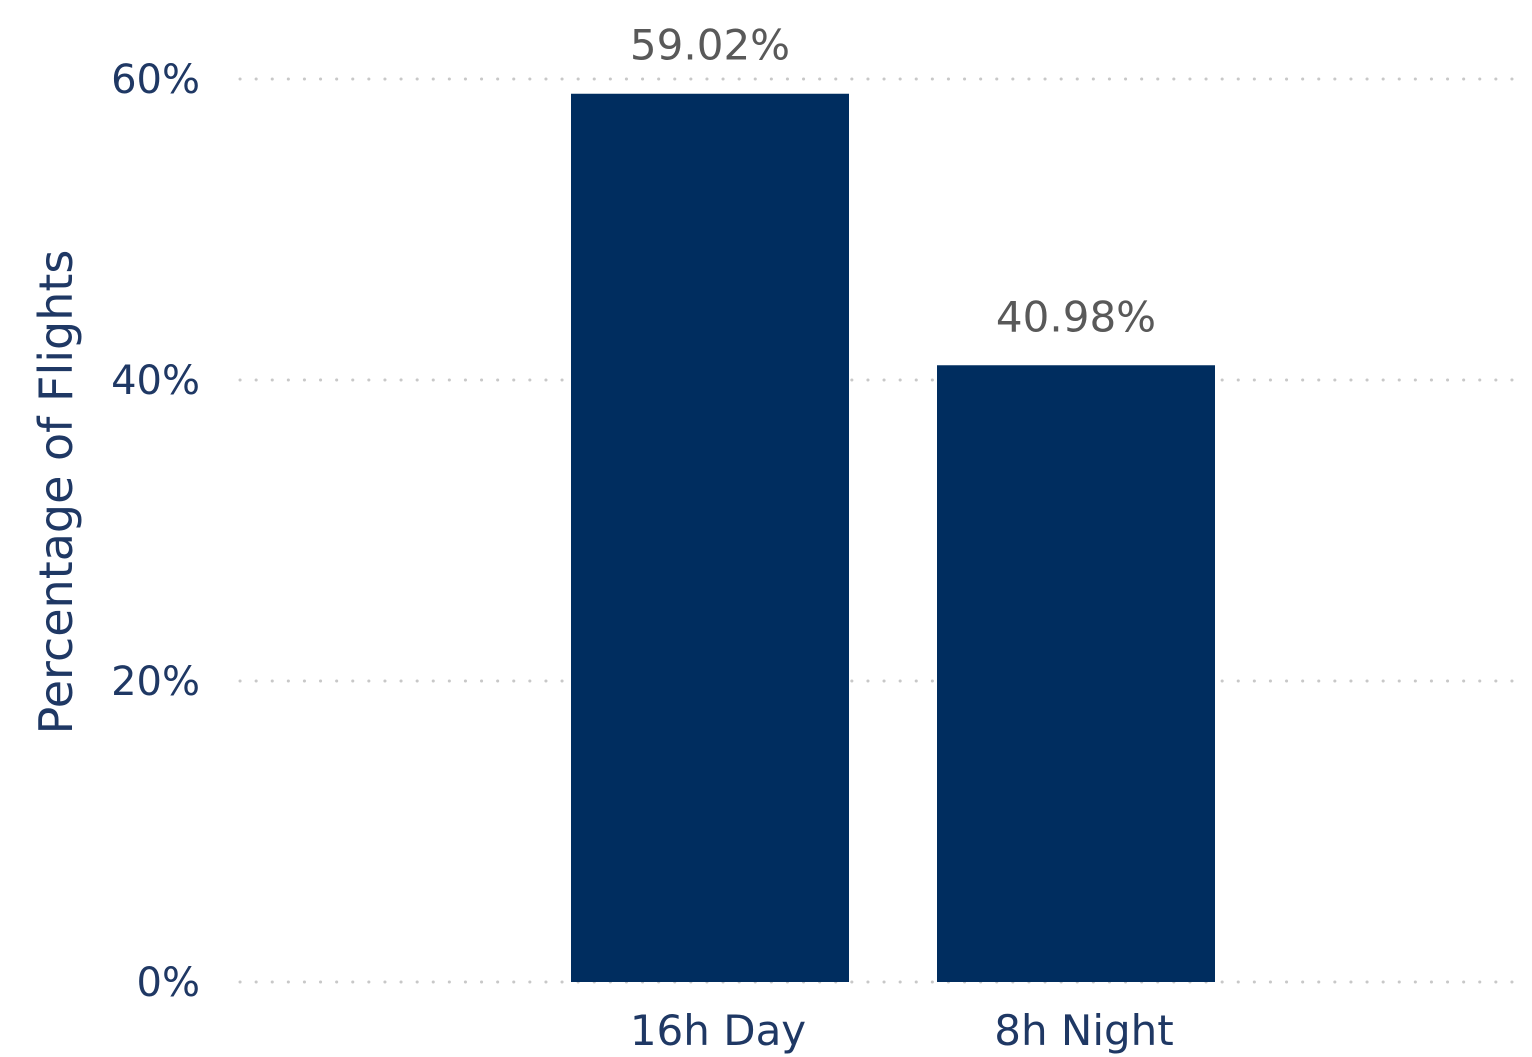 This screenshot has width=1532, height=1057. Describe the element at coordinates (56, 492) in the screenshot. I see `y-axis-title: Percentage of Flights` at that location.